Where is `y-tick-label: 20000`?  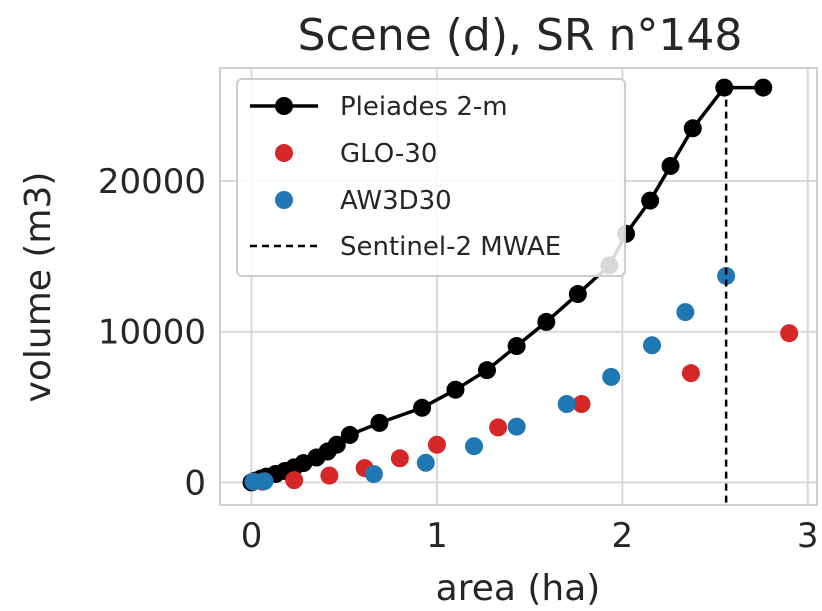
y-tick-label: 20000 is located at coordinates (152, 182).